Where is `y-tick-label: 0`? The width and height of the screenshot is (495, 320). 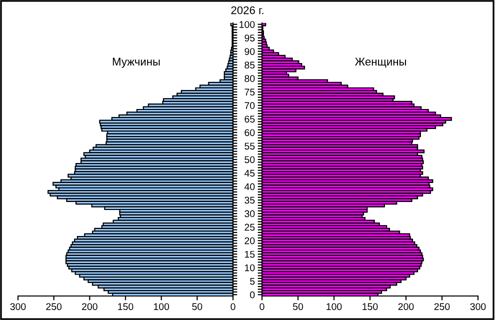 y-tick-label: 0 is located at coordinates (252, 294).